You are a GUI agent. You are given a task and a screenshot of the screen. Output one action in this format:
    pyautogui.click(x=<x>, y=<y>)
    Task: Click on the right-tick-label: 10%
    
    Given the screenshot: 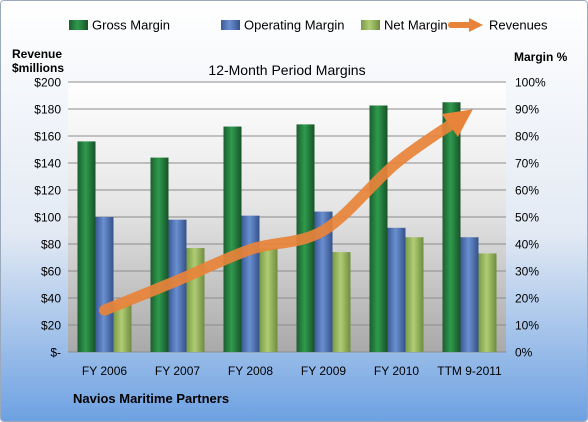 What is the action you would take?
    pyautogui.click(x=527, y=326)
    